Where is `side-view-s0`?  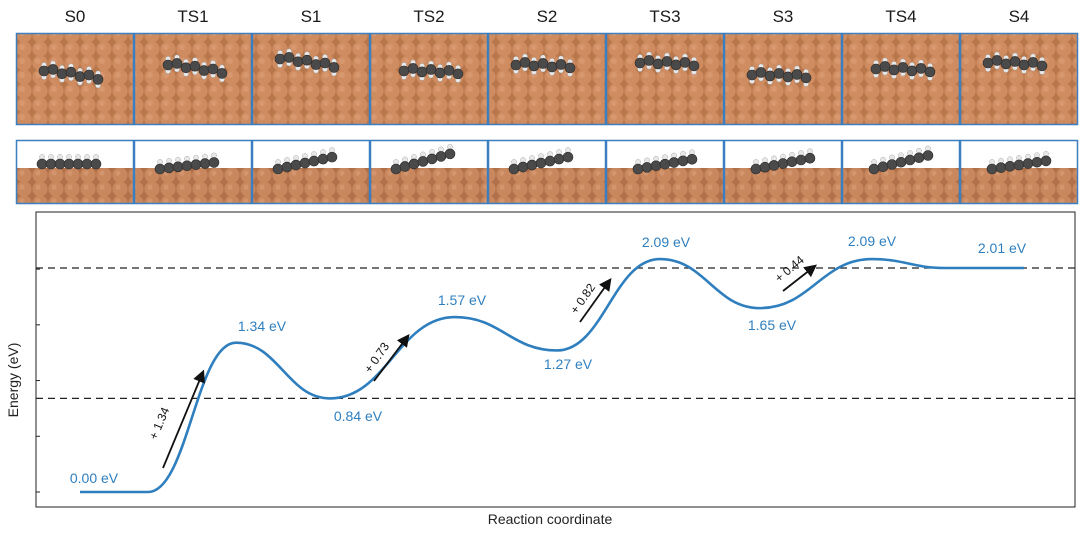 side-view-s0 is located at coordinates (75, 172).